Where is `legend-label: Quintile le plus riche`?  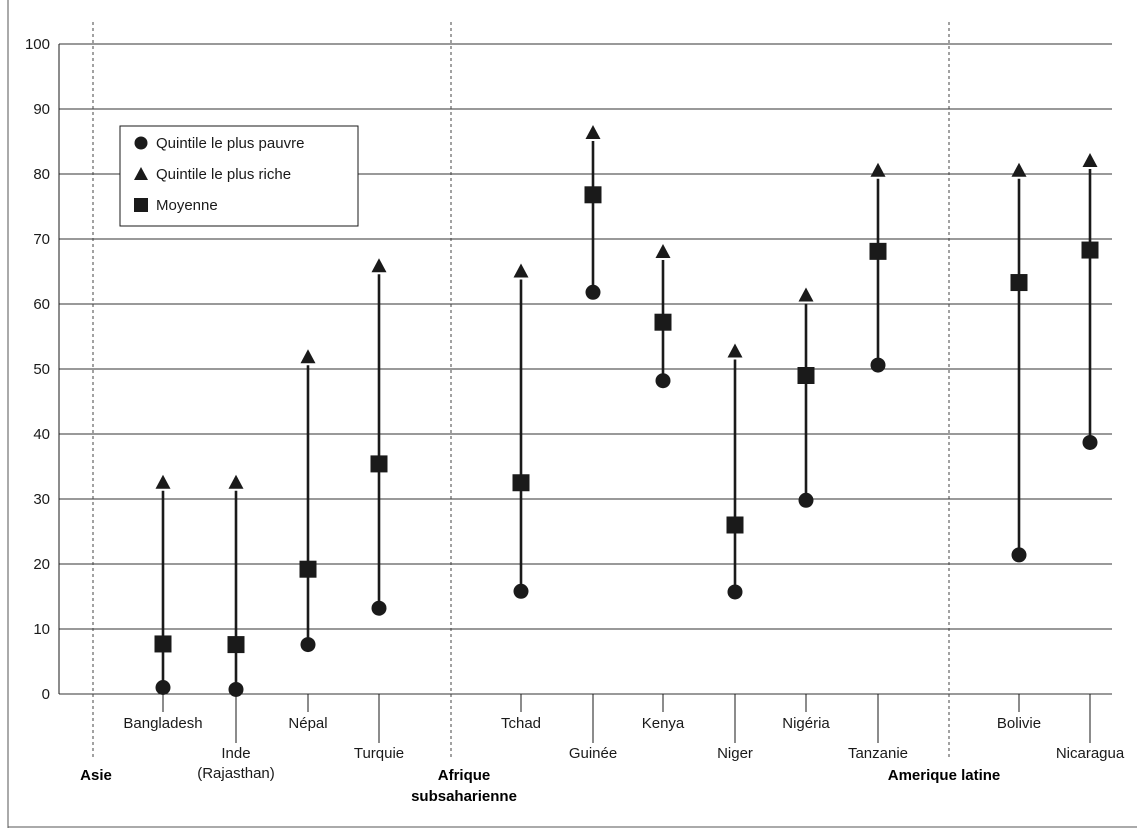
legend-label: Quintile le plus riche is located at coordinates (223, 174).